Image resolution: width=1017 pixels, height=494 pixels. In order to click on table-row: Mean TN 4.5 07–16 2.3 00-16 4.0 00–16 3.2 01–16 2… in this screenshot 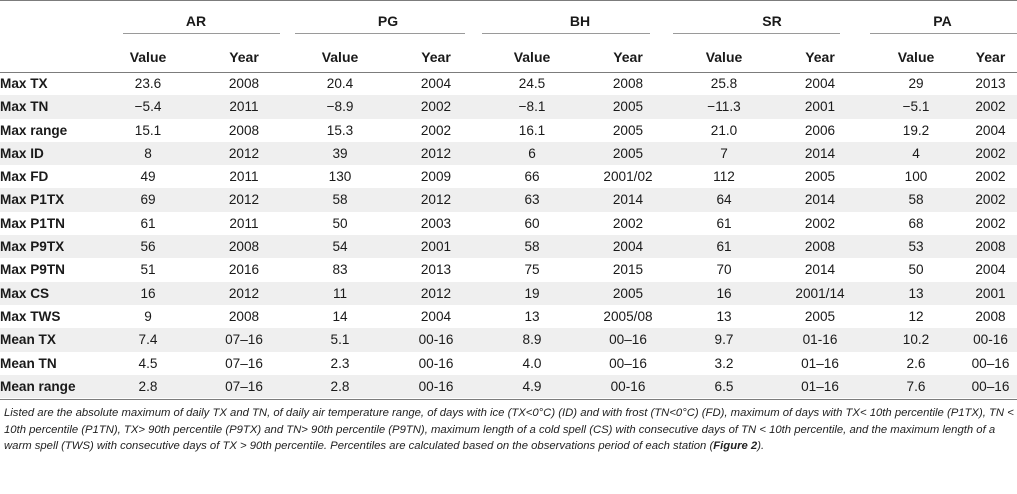, I will do `click(508, 363)`.